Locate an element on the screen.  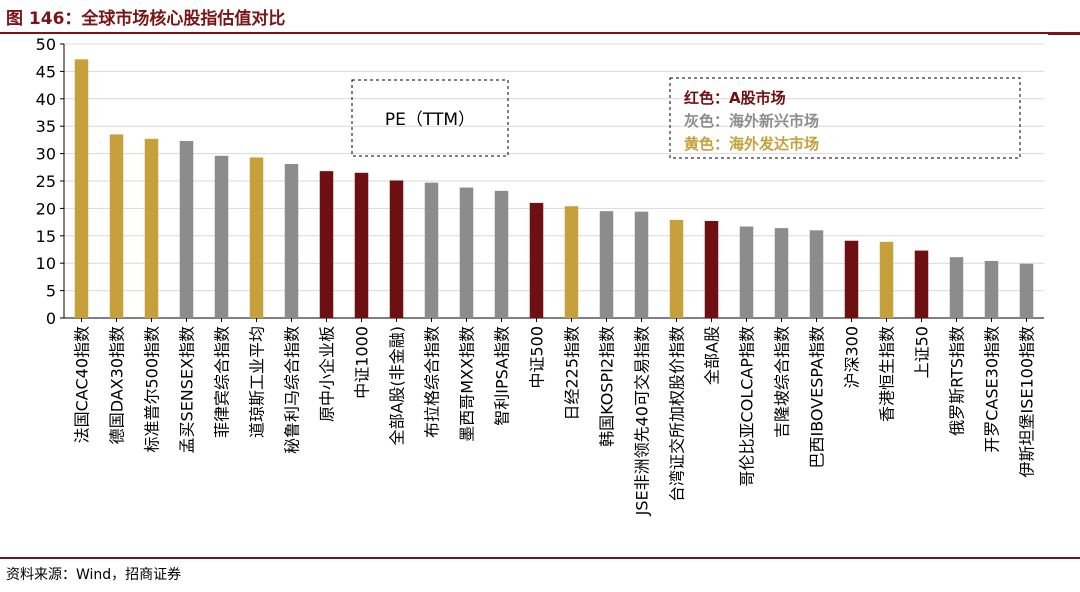
x-tick-label: 日经225指数 is located at coordinates (572, 373).